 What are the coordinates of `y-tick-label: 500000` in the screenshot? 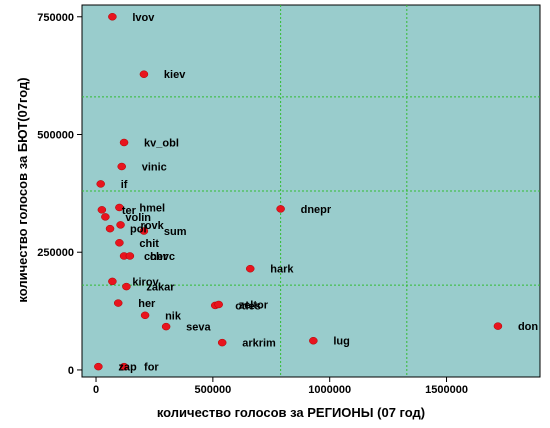 It's located at (55, 135).